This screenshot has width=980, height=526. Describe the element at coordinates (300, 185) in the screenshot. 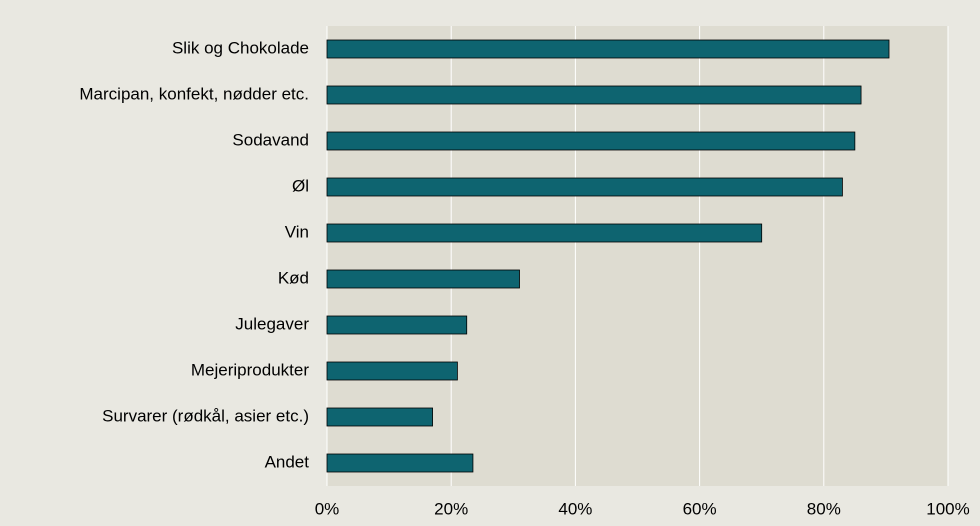

I see `y-tick-label: Øl` at that location.